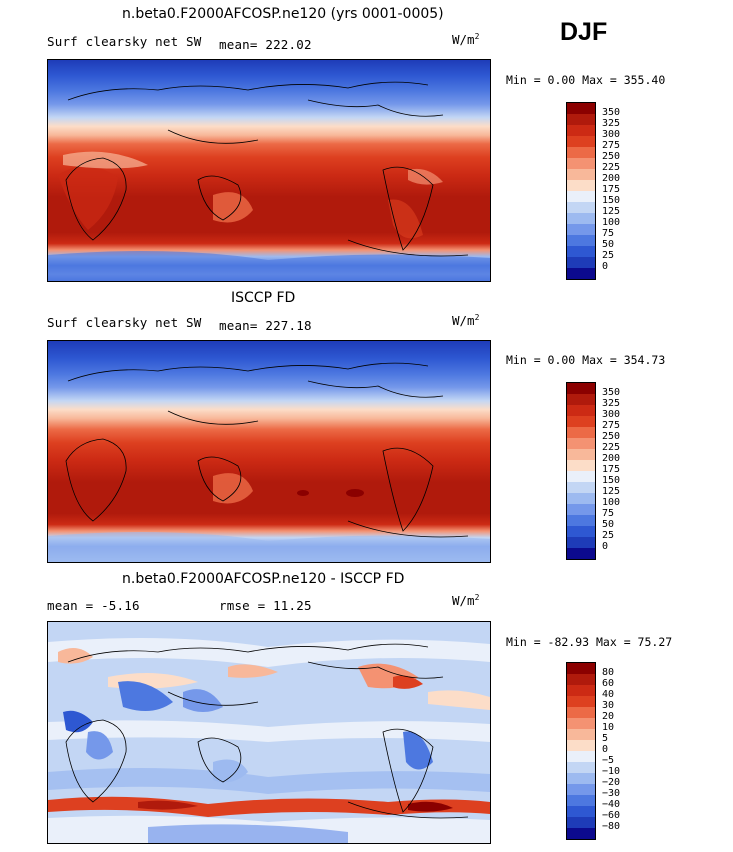 This screenshot has width=733, height=852. I want to click on panel1-units: W/m2, so click(466, 40).